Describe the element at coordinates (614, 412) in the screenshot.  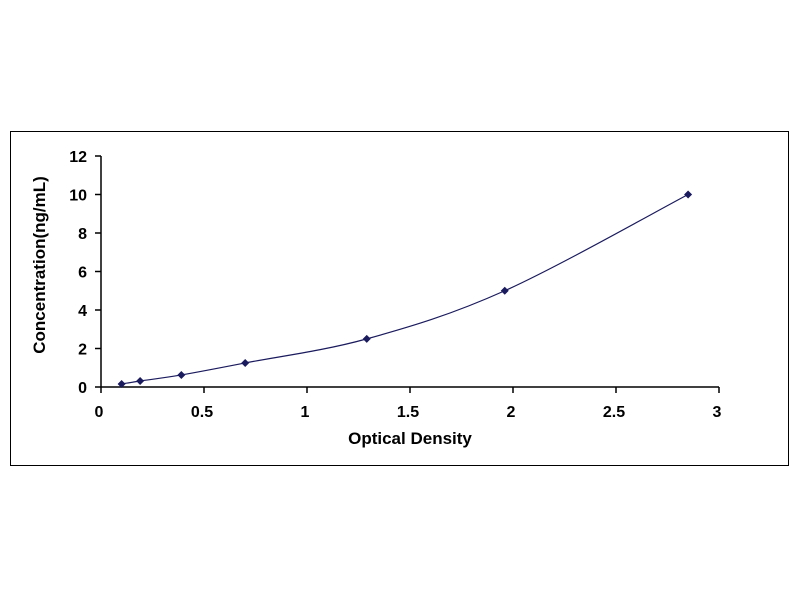
I see `x-tick-label: 2.5` at that location.